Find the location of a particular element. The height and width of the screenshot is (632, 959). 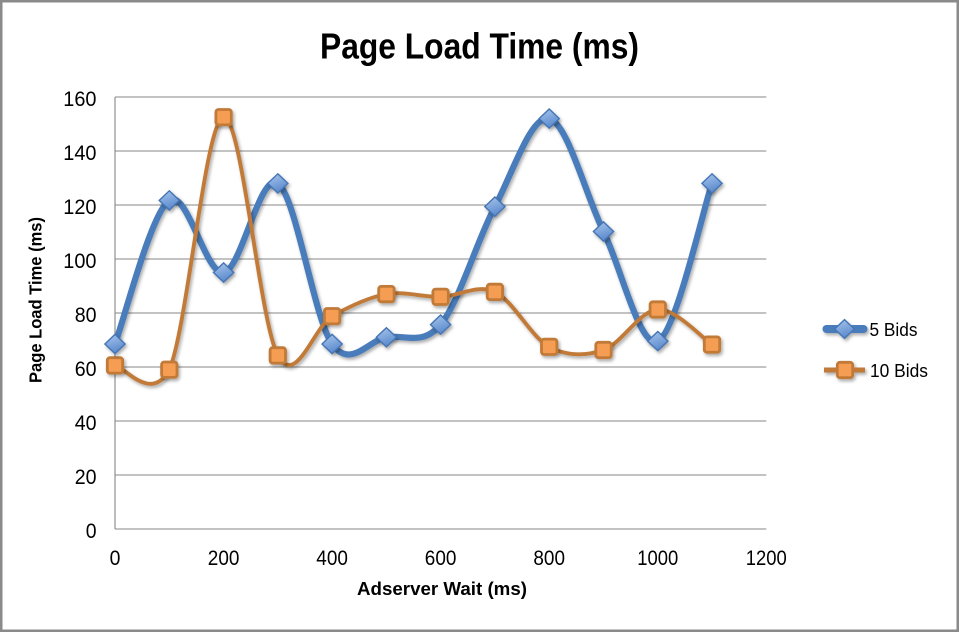

svg-text: 200 is located at coordinates (224, 558).